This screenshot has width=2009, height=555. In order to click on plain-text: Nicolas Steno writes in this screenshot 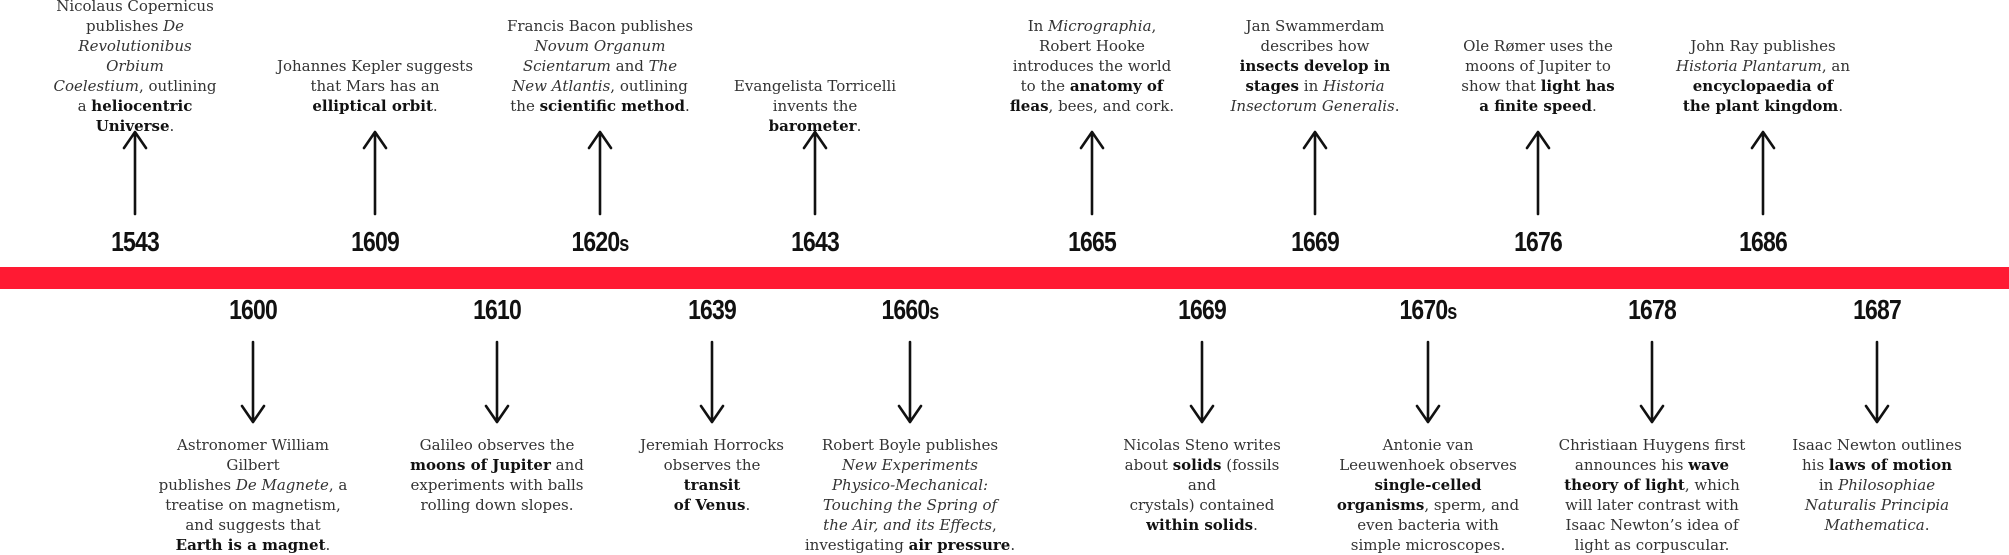, I will do `click(1202, 445)`.